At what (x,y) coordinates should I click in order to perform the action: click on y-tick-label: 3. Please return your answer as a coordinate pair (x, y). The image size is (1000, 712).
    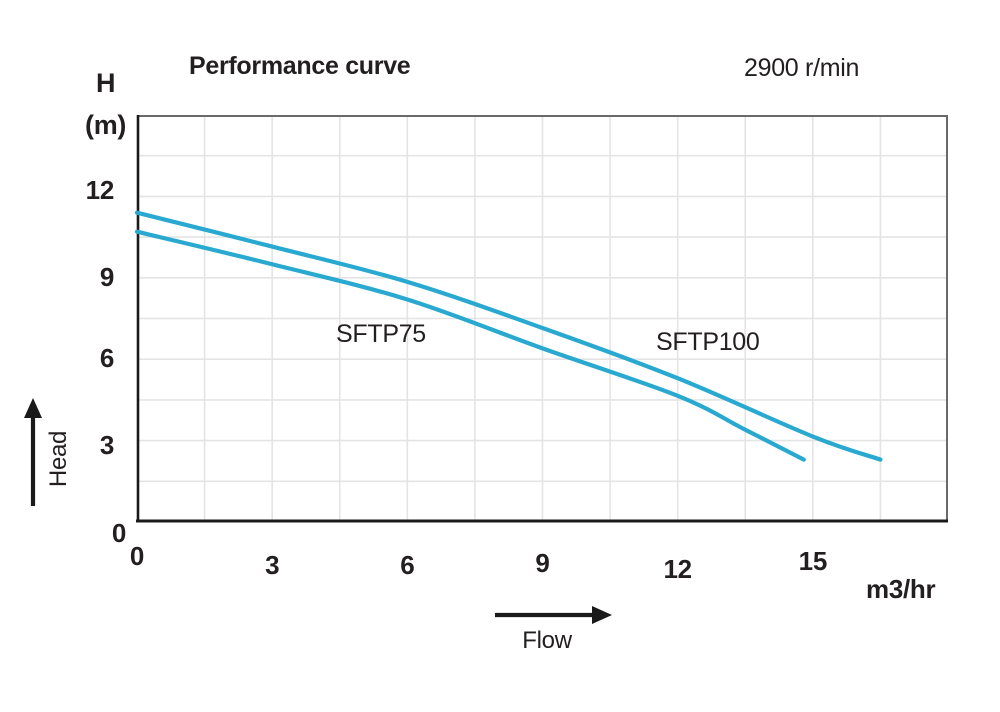
    Looking at the image, I should click on (106, 444).